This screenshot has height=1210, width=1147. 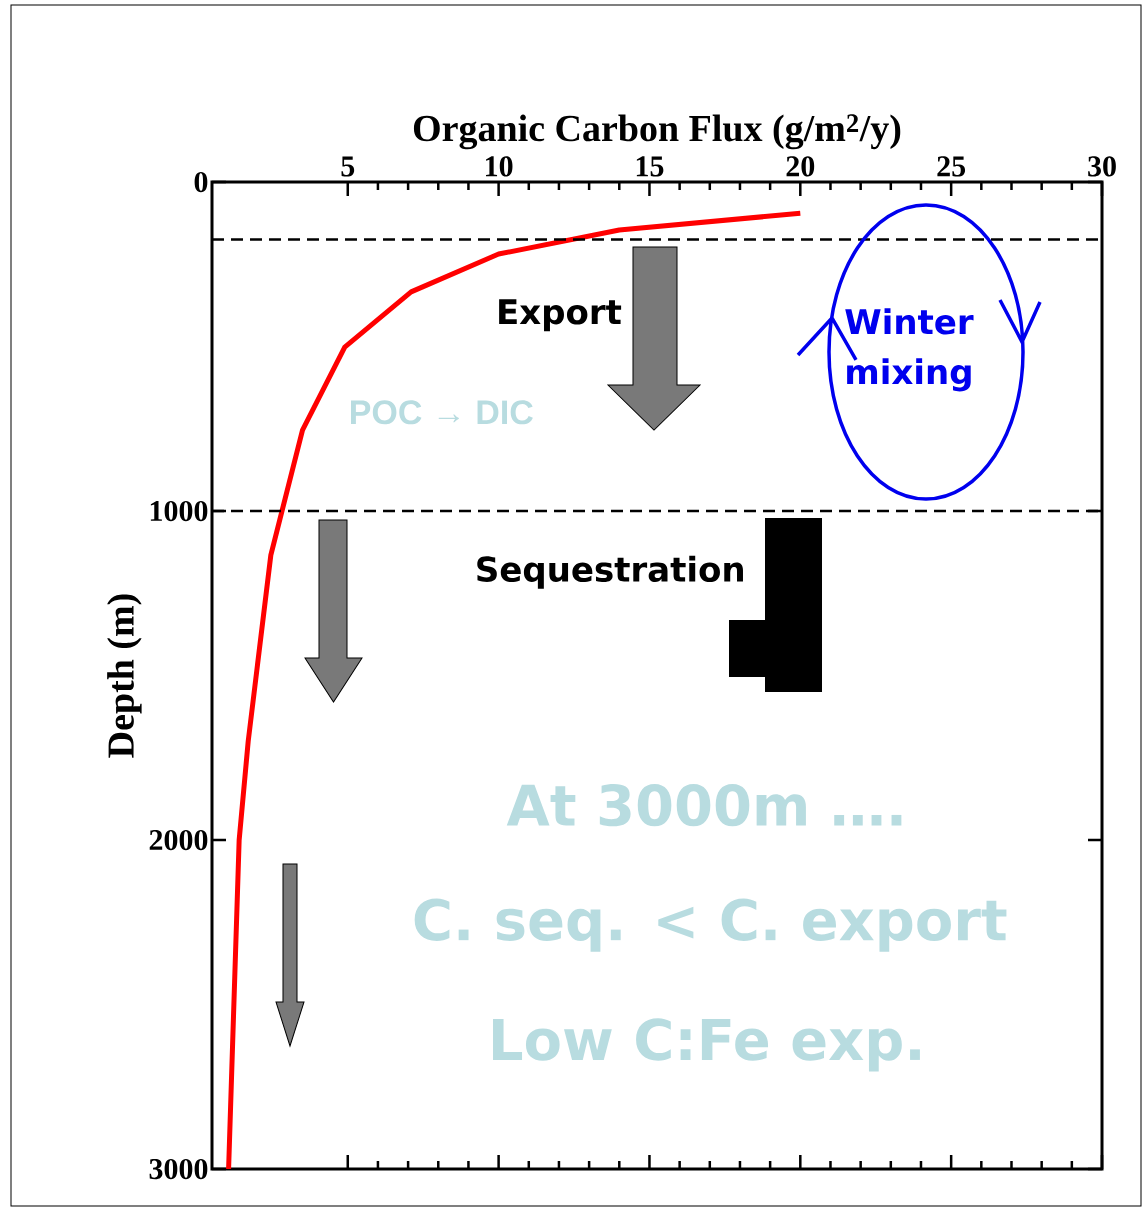 I want to click on x-tick-label: 10, so click(x=499, y=166).